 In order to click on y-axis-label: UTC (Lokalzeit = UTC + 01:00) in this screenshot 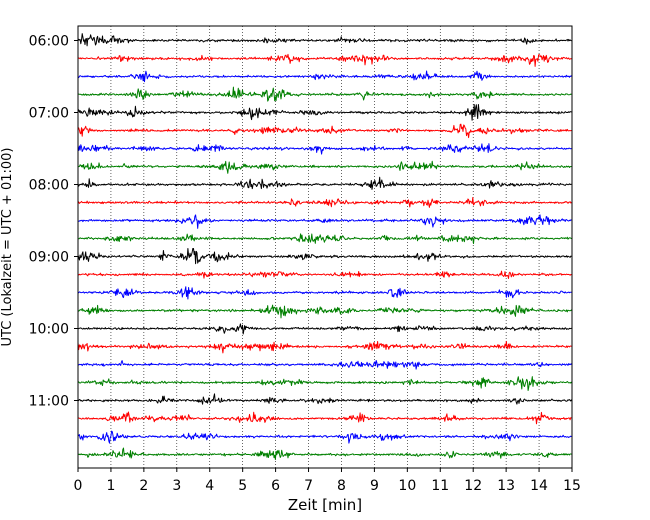, I will do `click(7, 247)`.